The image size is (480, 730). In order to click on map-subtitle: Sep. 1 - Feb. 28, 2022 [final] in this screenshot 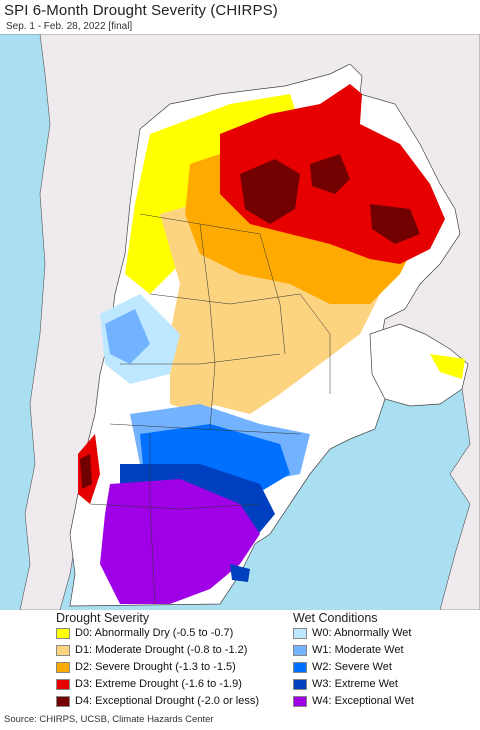, I will do `click(69, 26)`.